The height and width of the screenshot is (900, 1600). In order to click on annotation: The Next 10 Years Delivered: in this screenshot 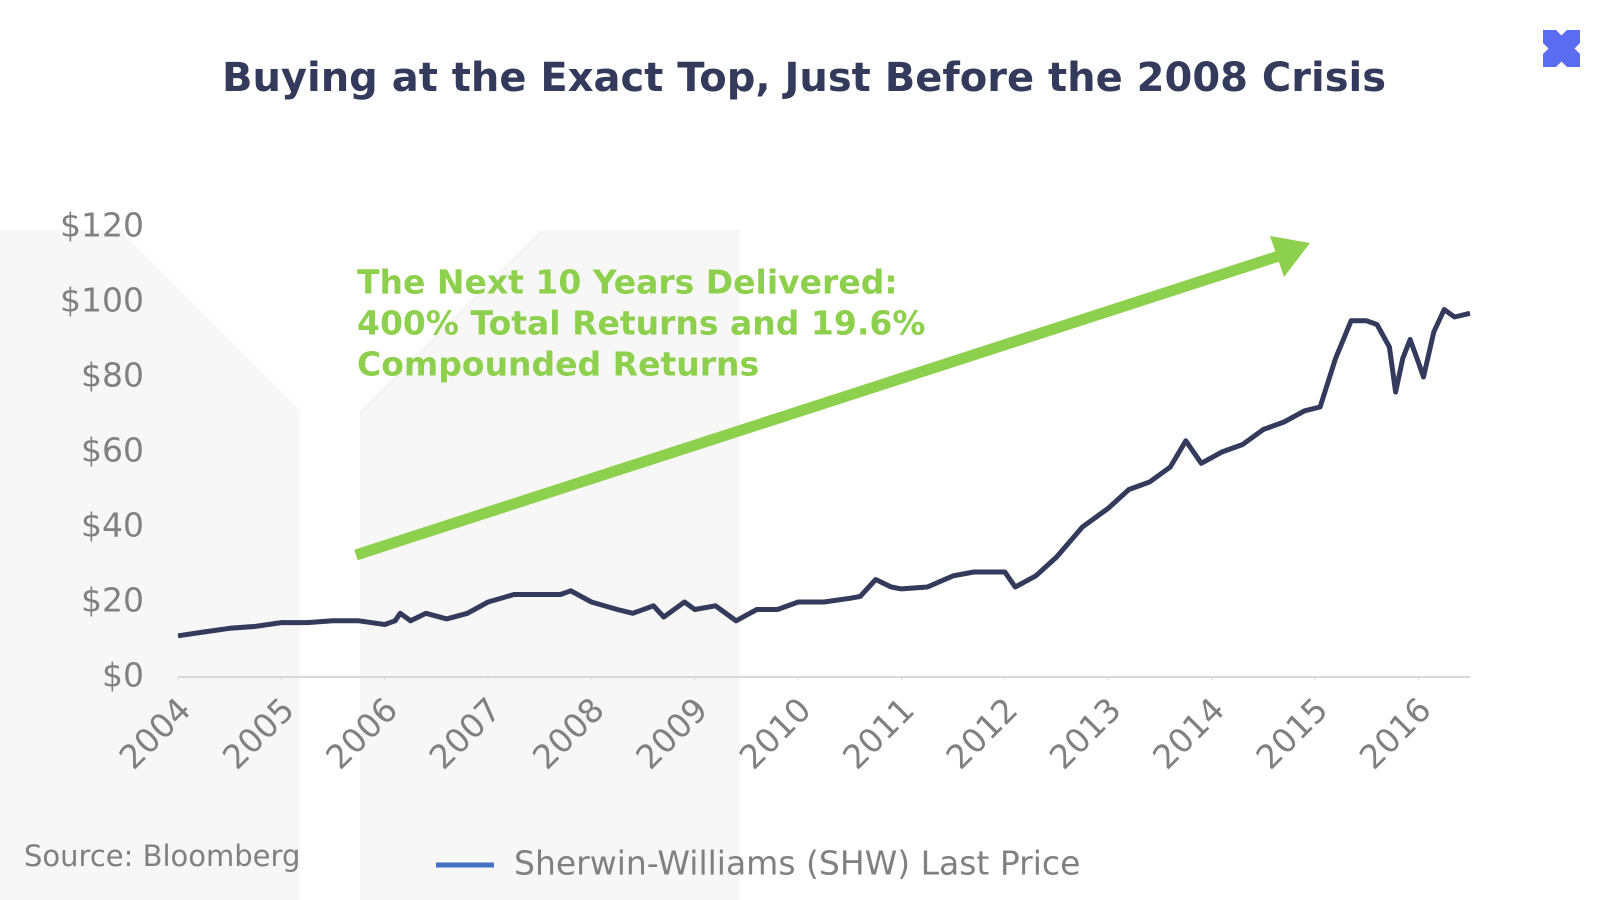, I will do `click(627, 282)`.